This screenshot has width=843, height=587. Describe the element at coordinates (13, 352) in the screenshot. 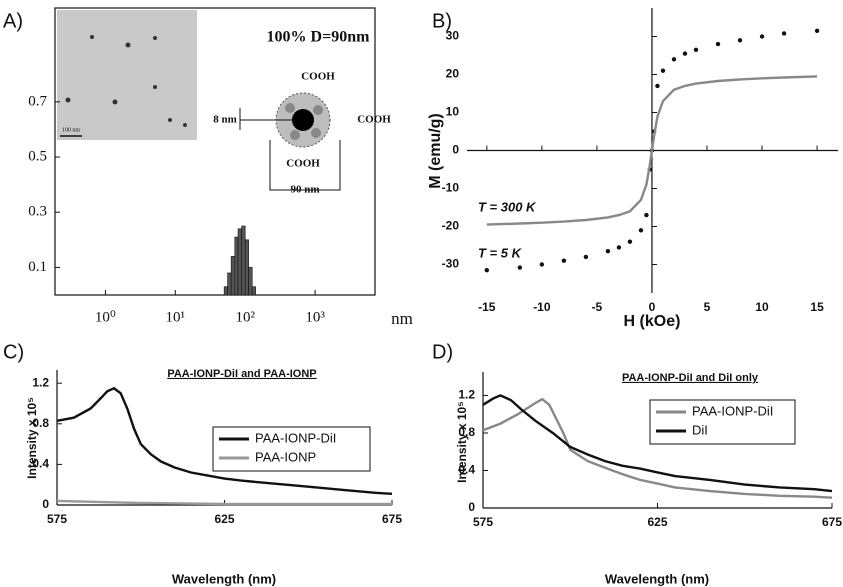

I see `panel-label: C)` at that location.